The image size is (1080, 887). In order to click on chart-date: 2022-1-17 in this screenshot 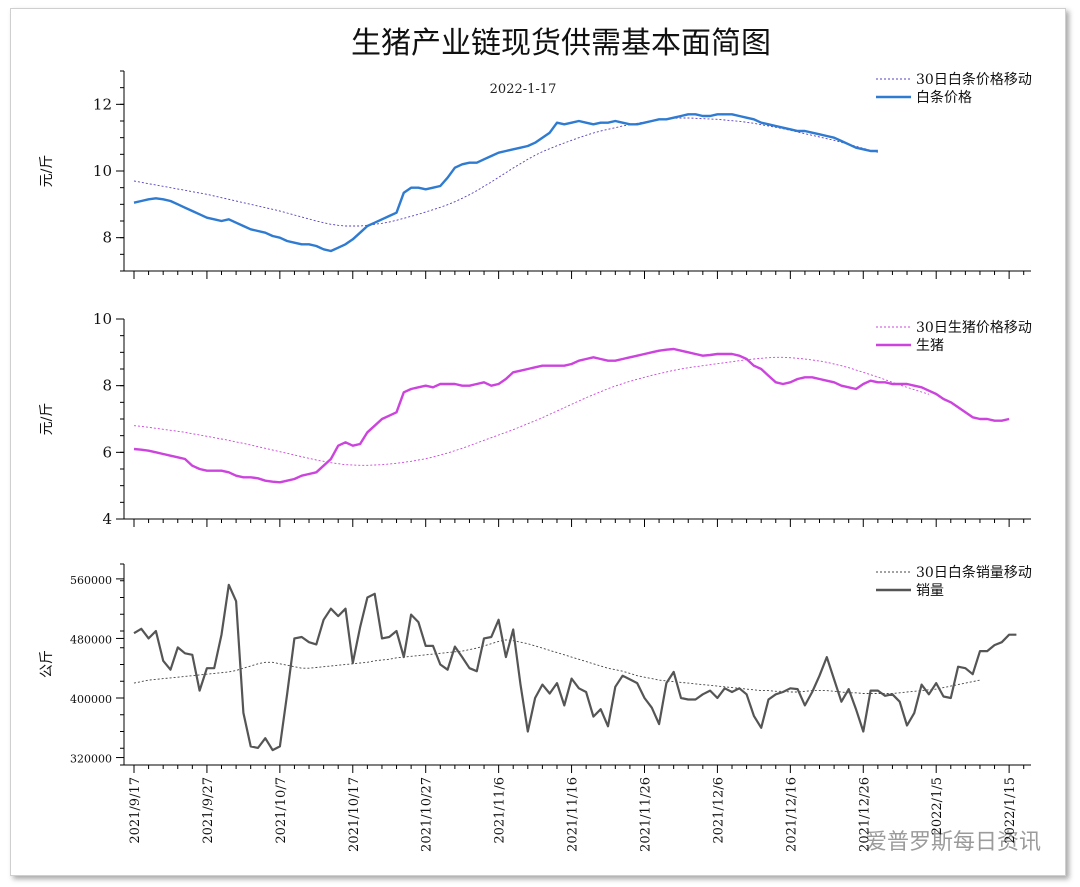, I will do `click(523, 89)`.